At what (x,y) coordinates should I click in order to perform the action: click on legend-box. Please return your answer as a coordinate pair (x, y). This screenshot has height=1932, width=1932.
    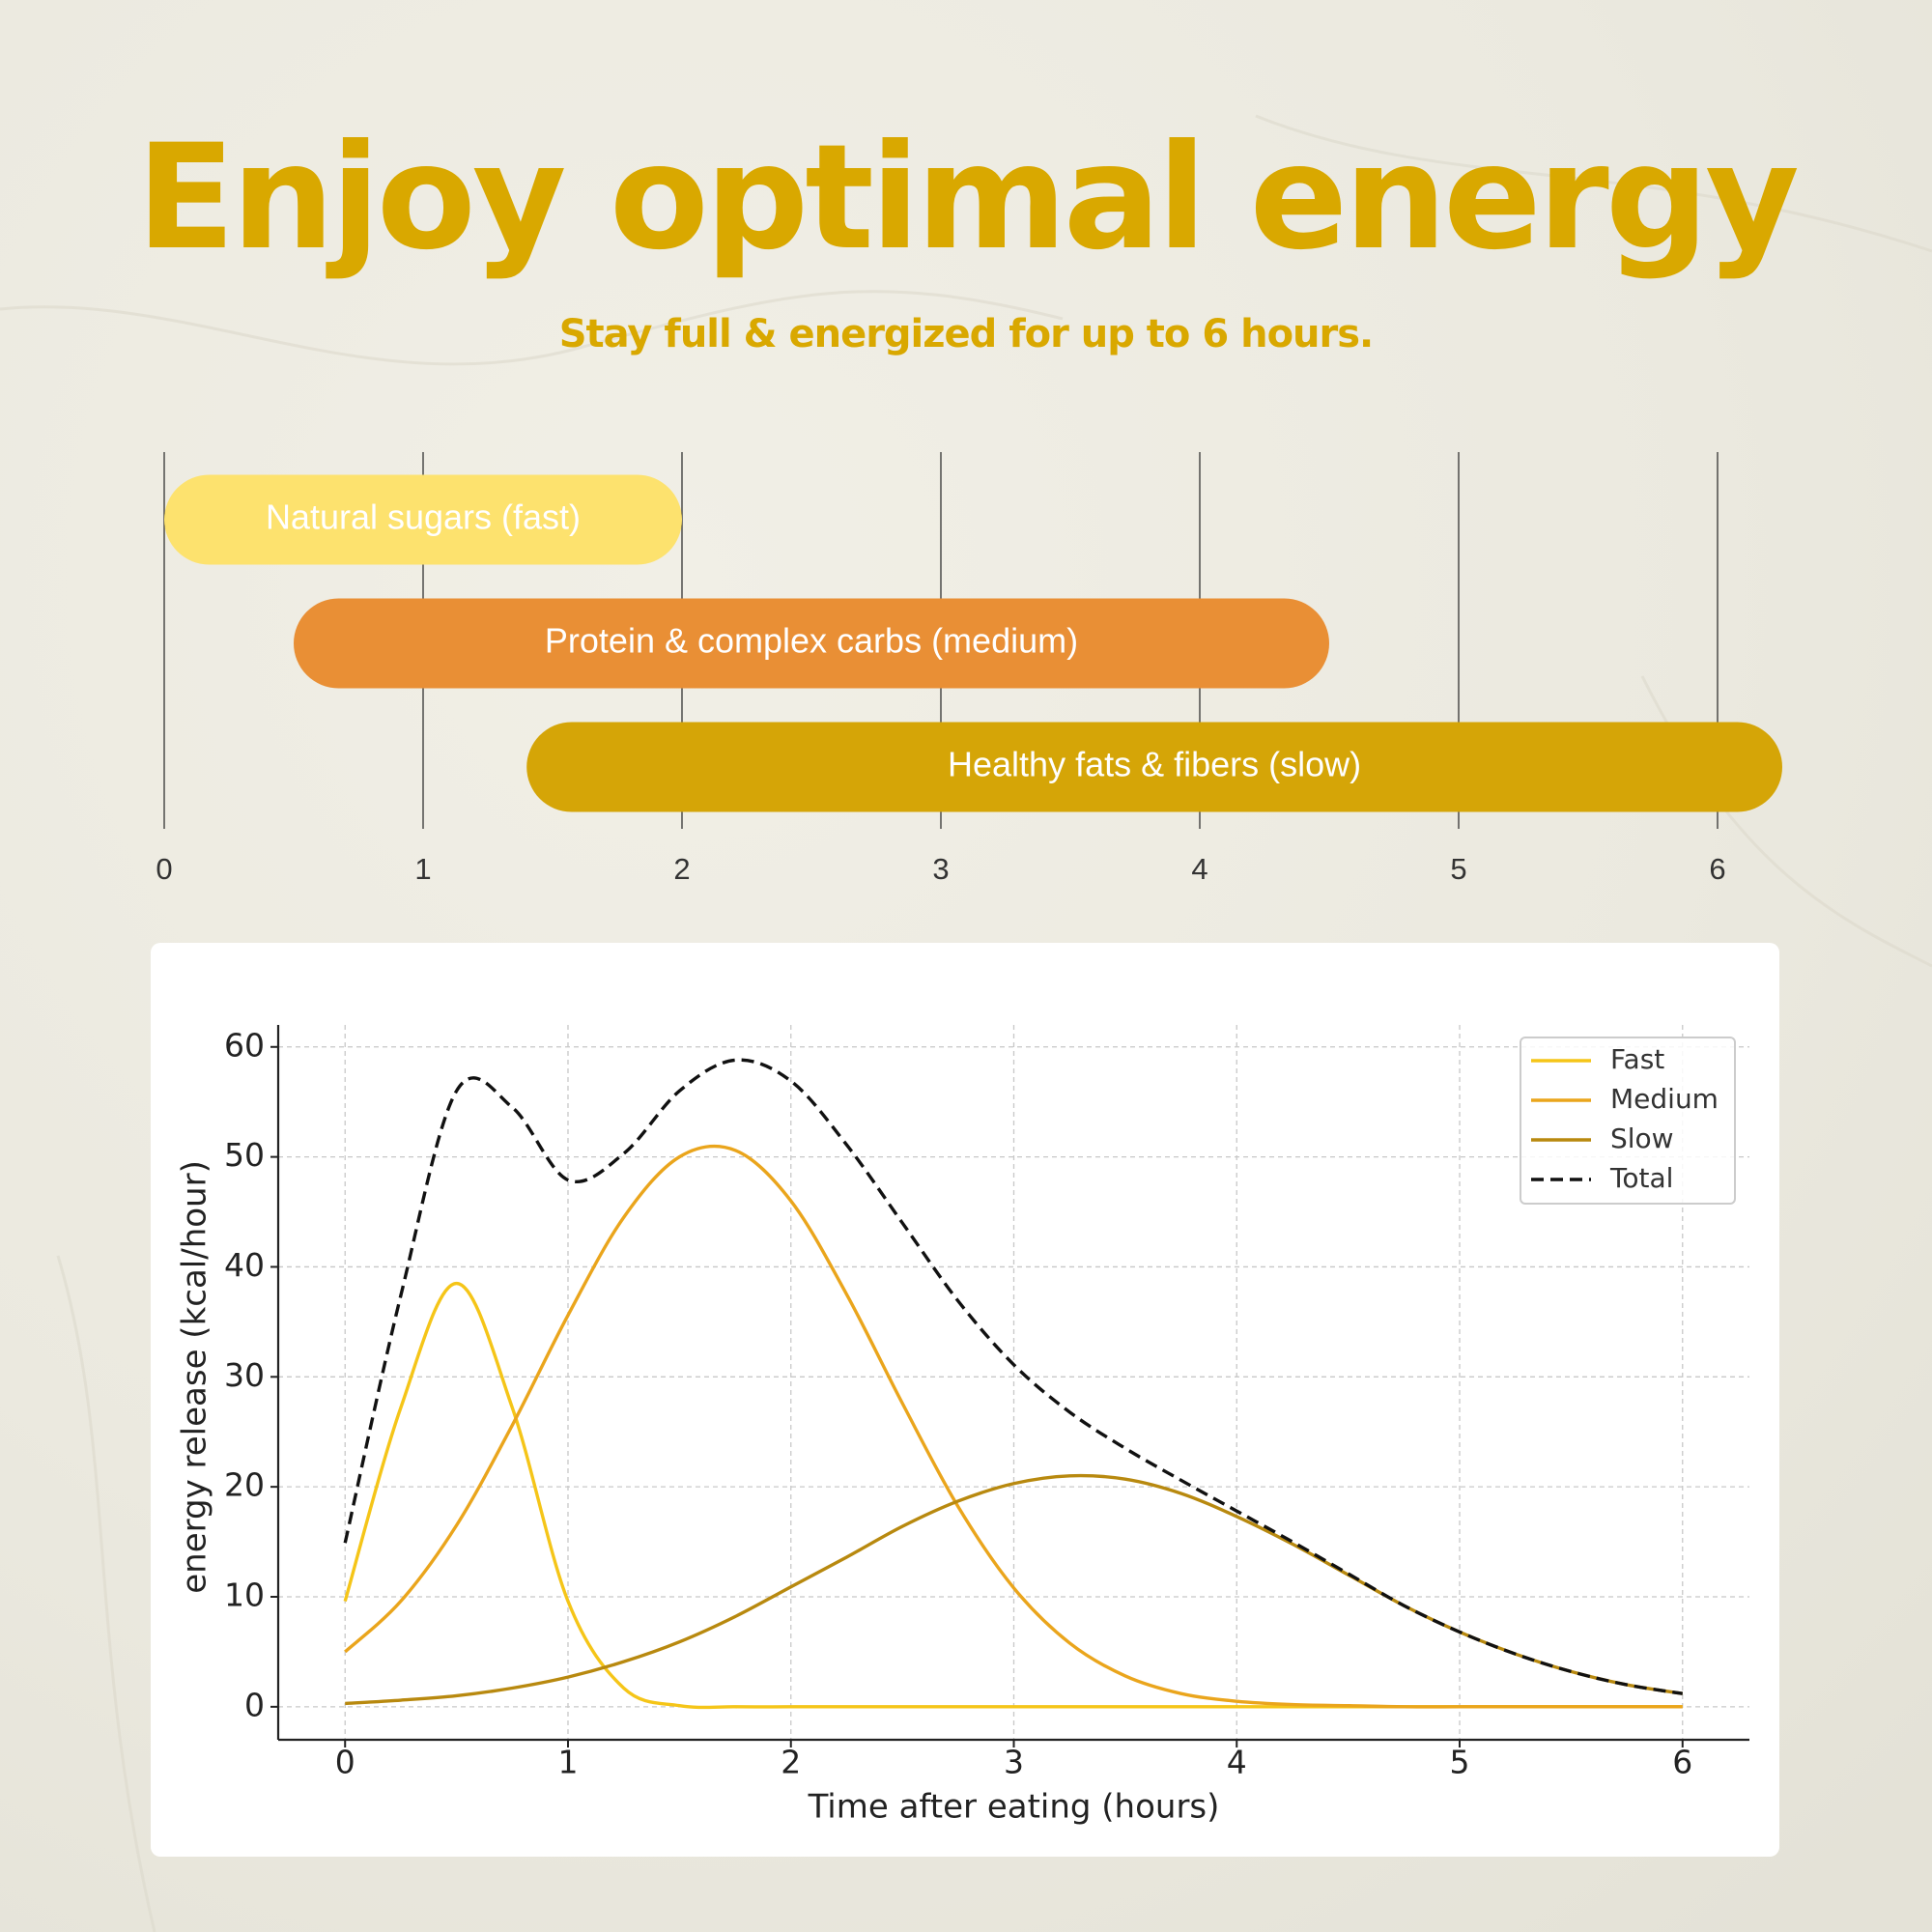
    Looking at the image, I should click on (1628, 1121).